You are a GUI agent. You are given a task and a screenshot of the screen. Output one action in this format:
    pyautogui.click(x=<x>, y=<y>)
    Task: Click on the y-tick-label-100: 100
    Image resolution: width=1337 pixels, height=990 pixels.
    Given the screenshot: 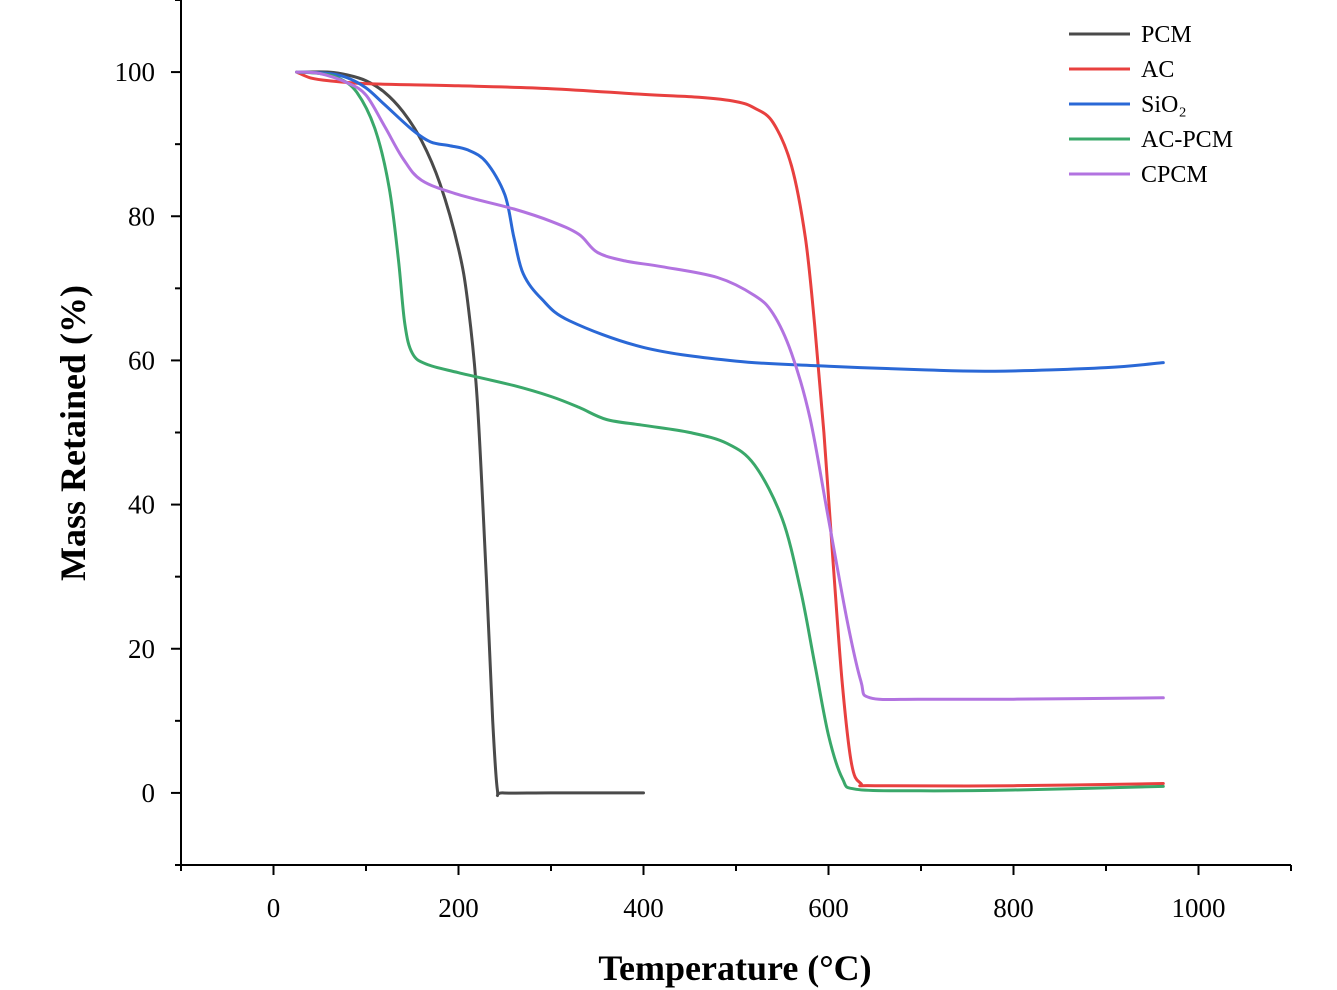 What is the action you would take?
    pyautogui.click(x=135, y=72)
    